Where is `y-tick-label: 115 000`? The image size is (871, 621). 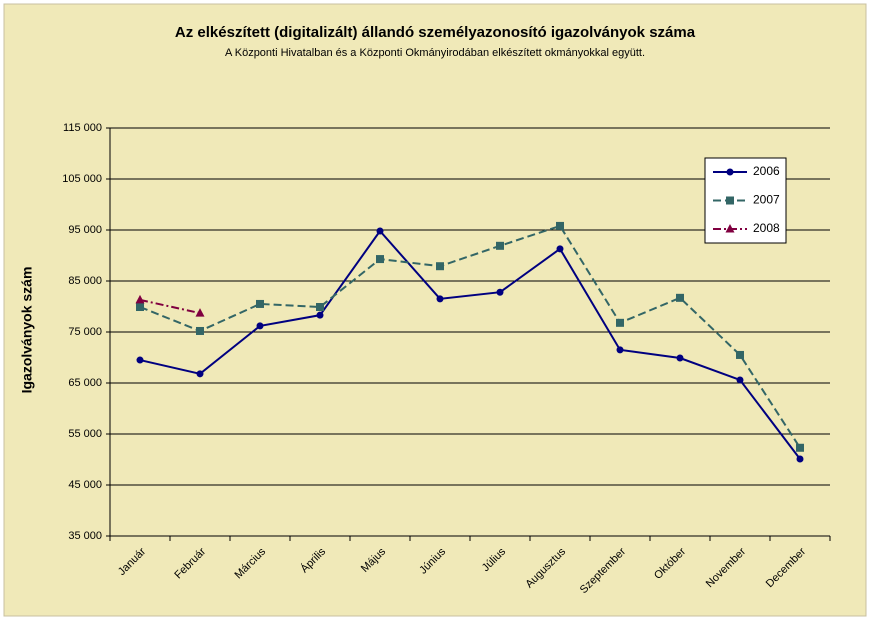 y-tick-label: 115 000 is located at coordinates (82, 128).